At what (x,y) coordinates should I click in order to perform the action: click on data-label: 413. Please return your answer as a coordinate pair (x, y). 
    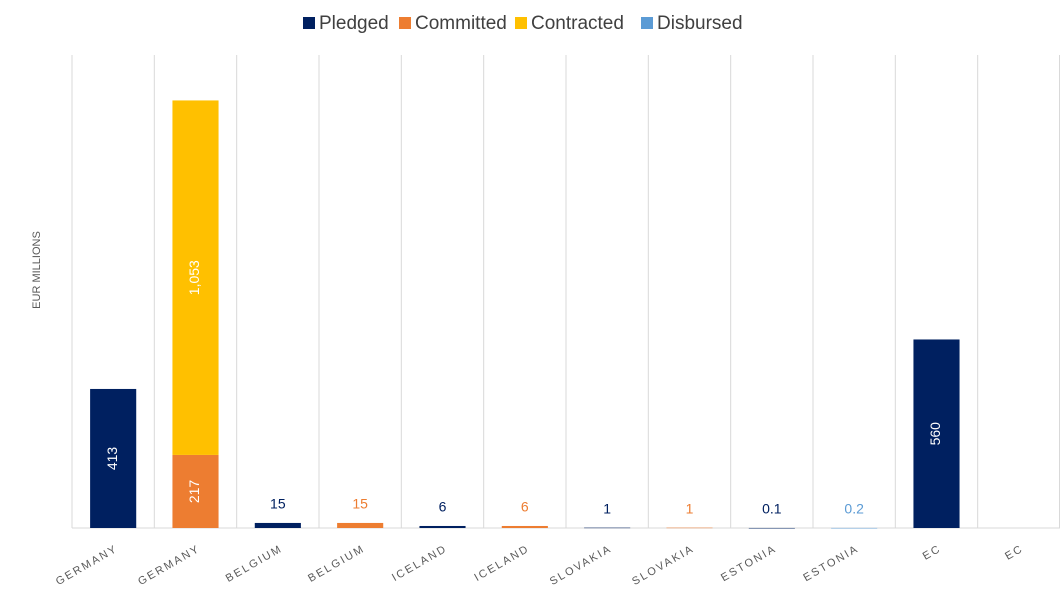
    Looking at the image, I should click on (112, 459).